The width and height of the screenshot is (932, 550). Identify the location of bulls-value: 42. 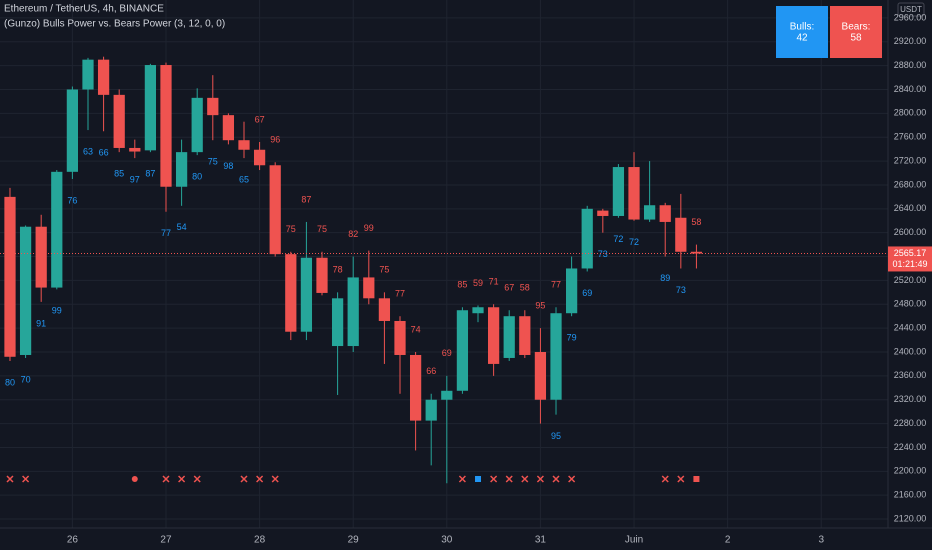
(802, 38).